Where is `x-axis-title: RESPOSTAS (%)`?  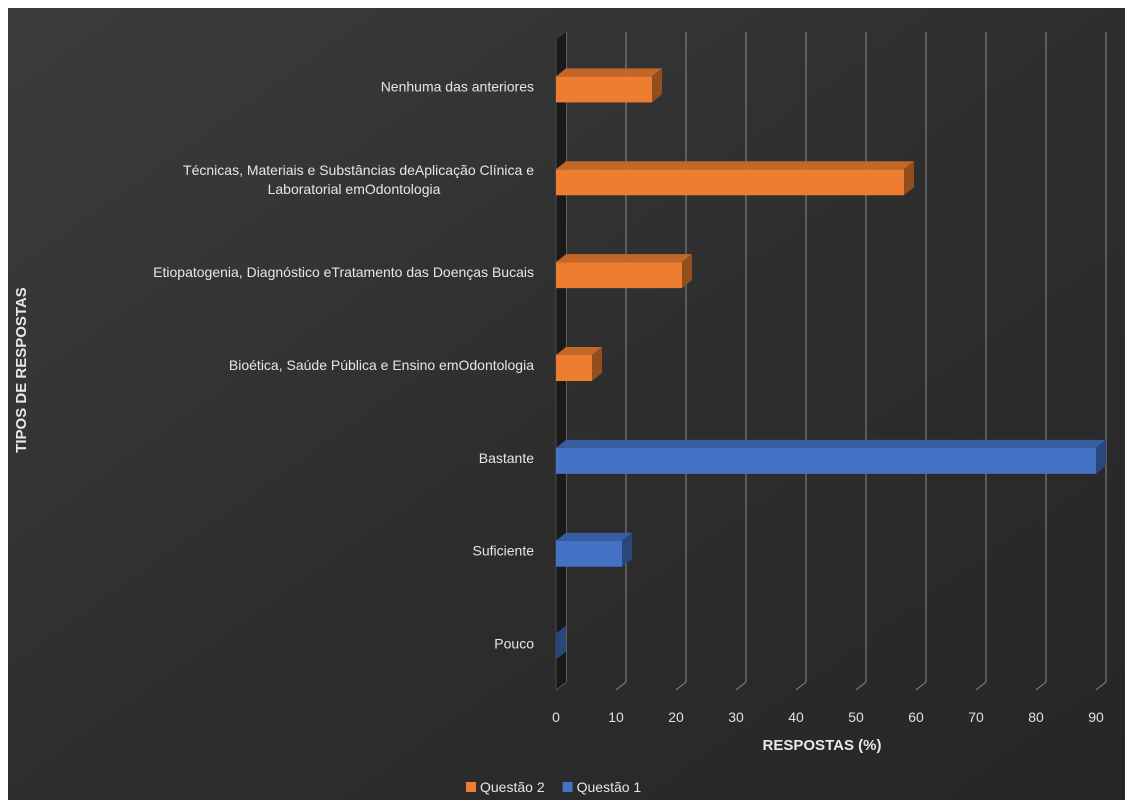 x-axis-title: RESPOSTAS (%) is located at coordinates (822, 745).